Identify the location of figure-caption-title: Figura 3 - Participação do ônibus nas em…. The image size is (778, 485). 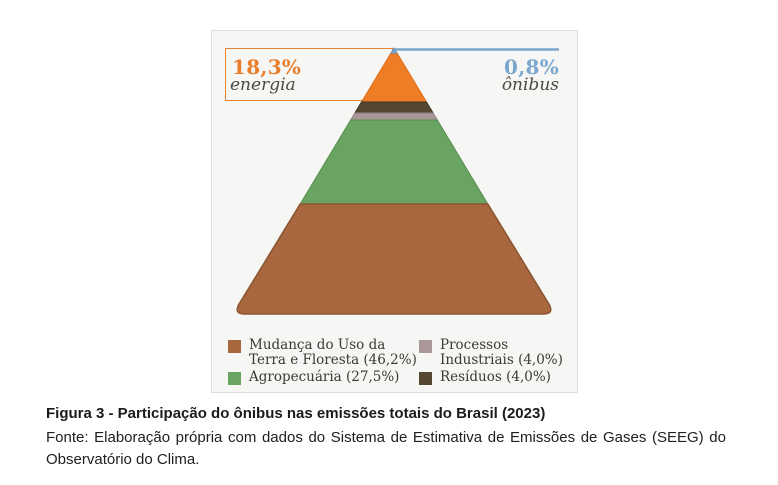
(296, 413).